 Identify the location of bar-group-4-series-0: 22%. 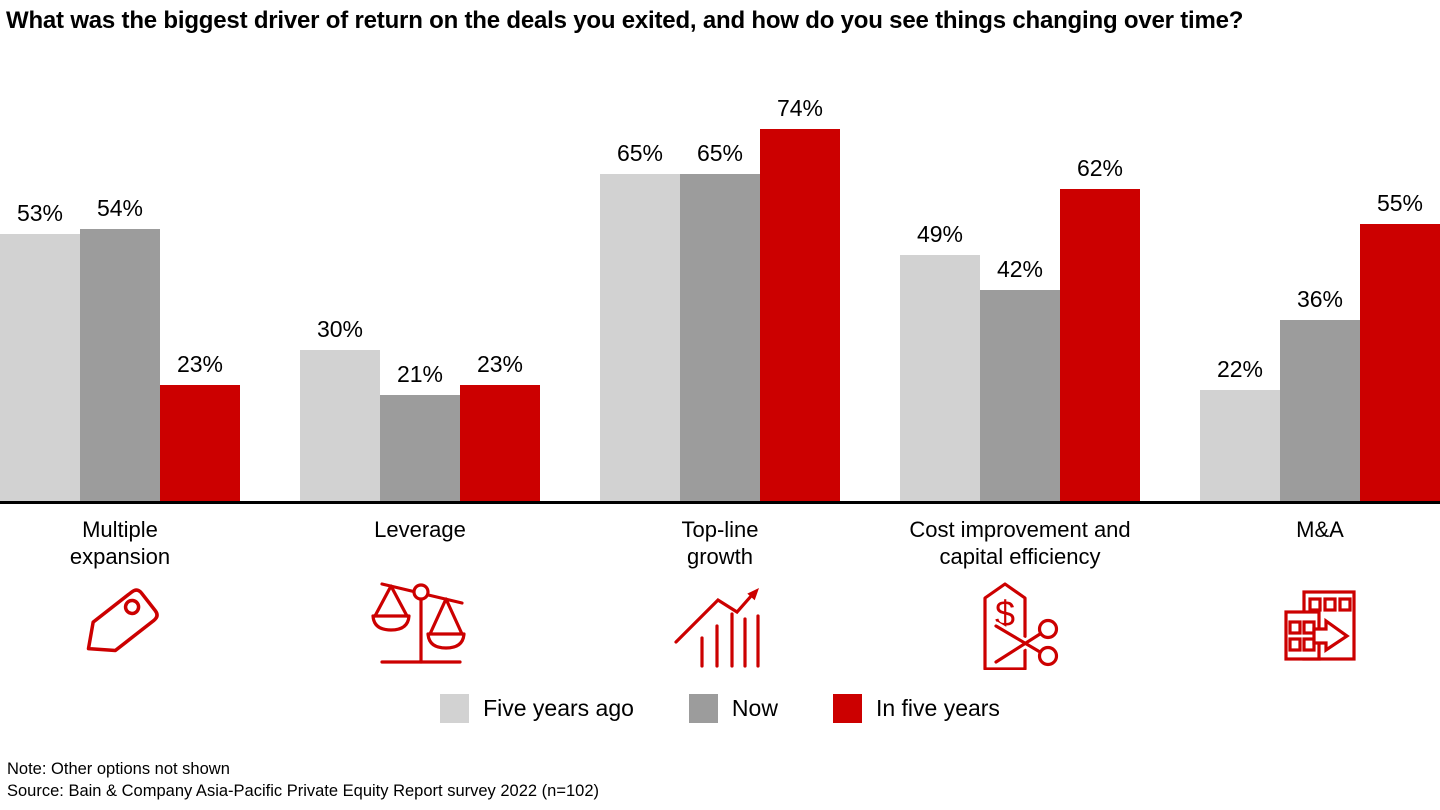
(1240, 250).